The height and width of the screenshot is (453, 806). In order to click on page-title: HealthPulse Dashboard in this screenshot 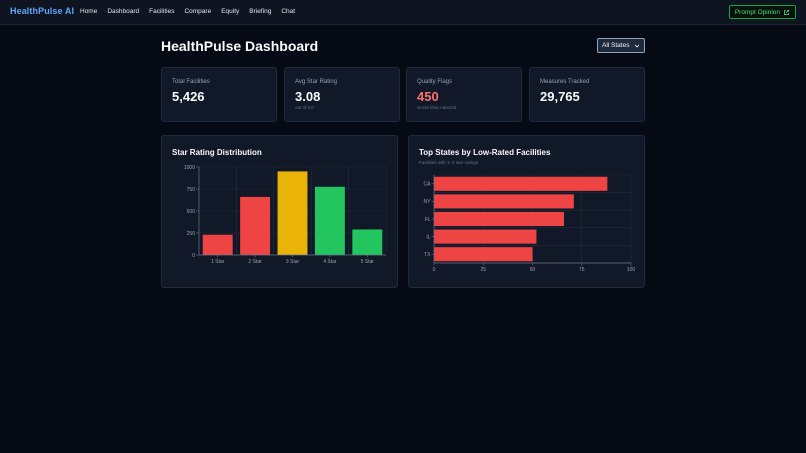, I will do `click(240, 46)`.